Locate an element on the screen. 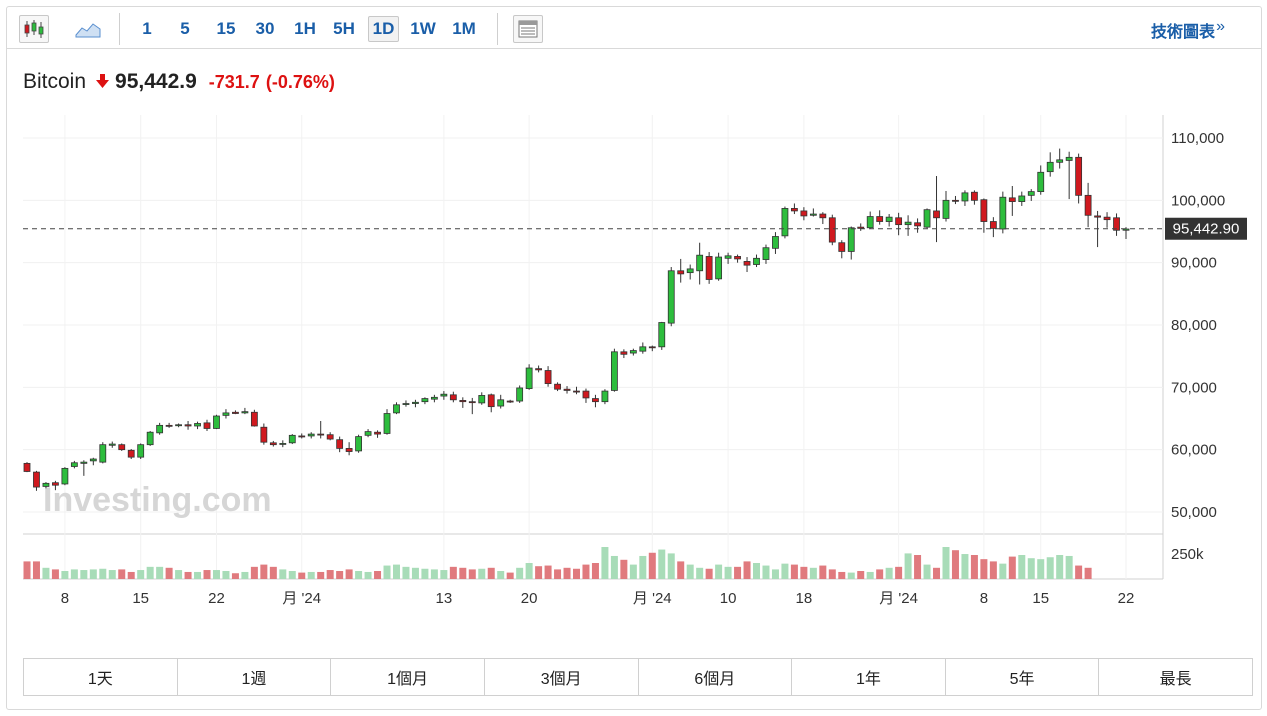  interval-5h-button: 5H is located at coordinates (344, 28).